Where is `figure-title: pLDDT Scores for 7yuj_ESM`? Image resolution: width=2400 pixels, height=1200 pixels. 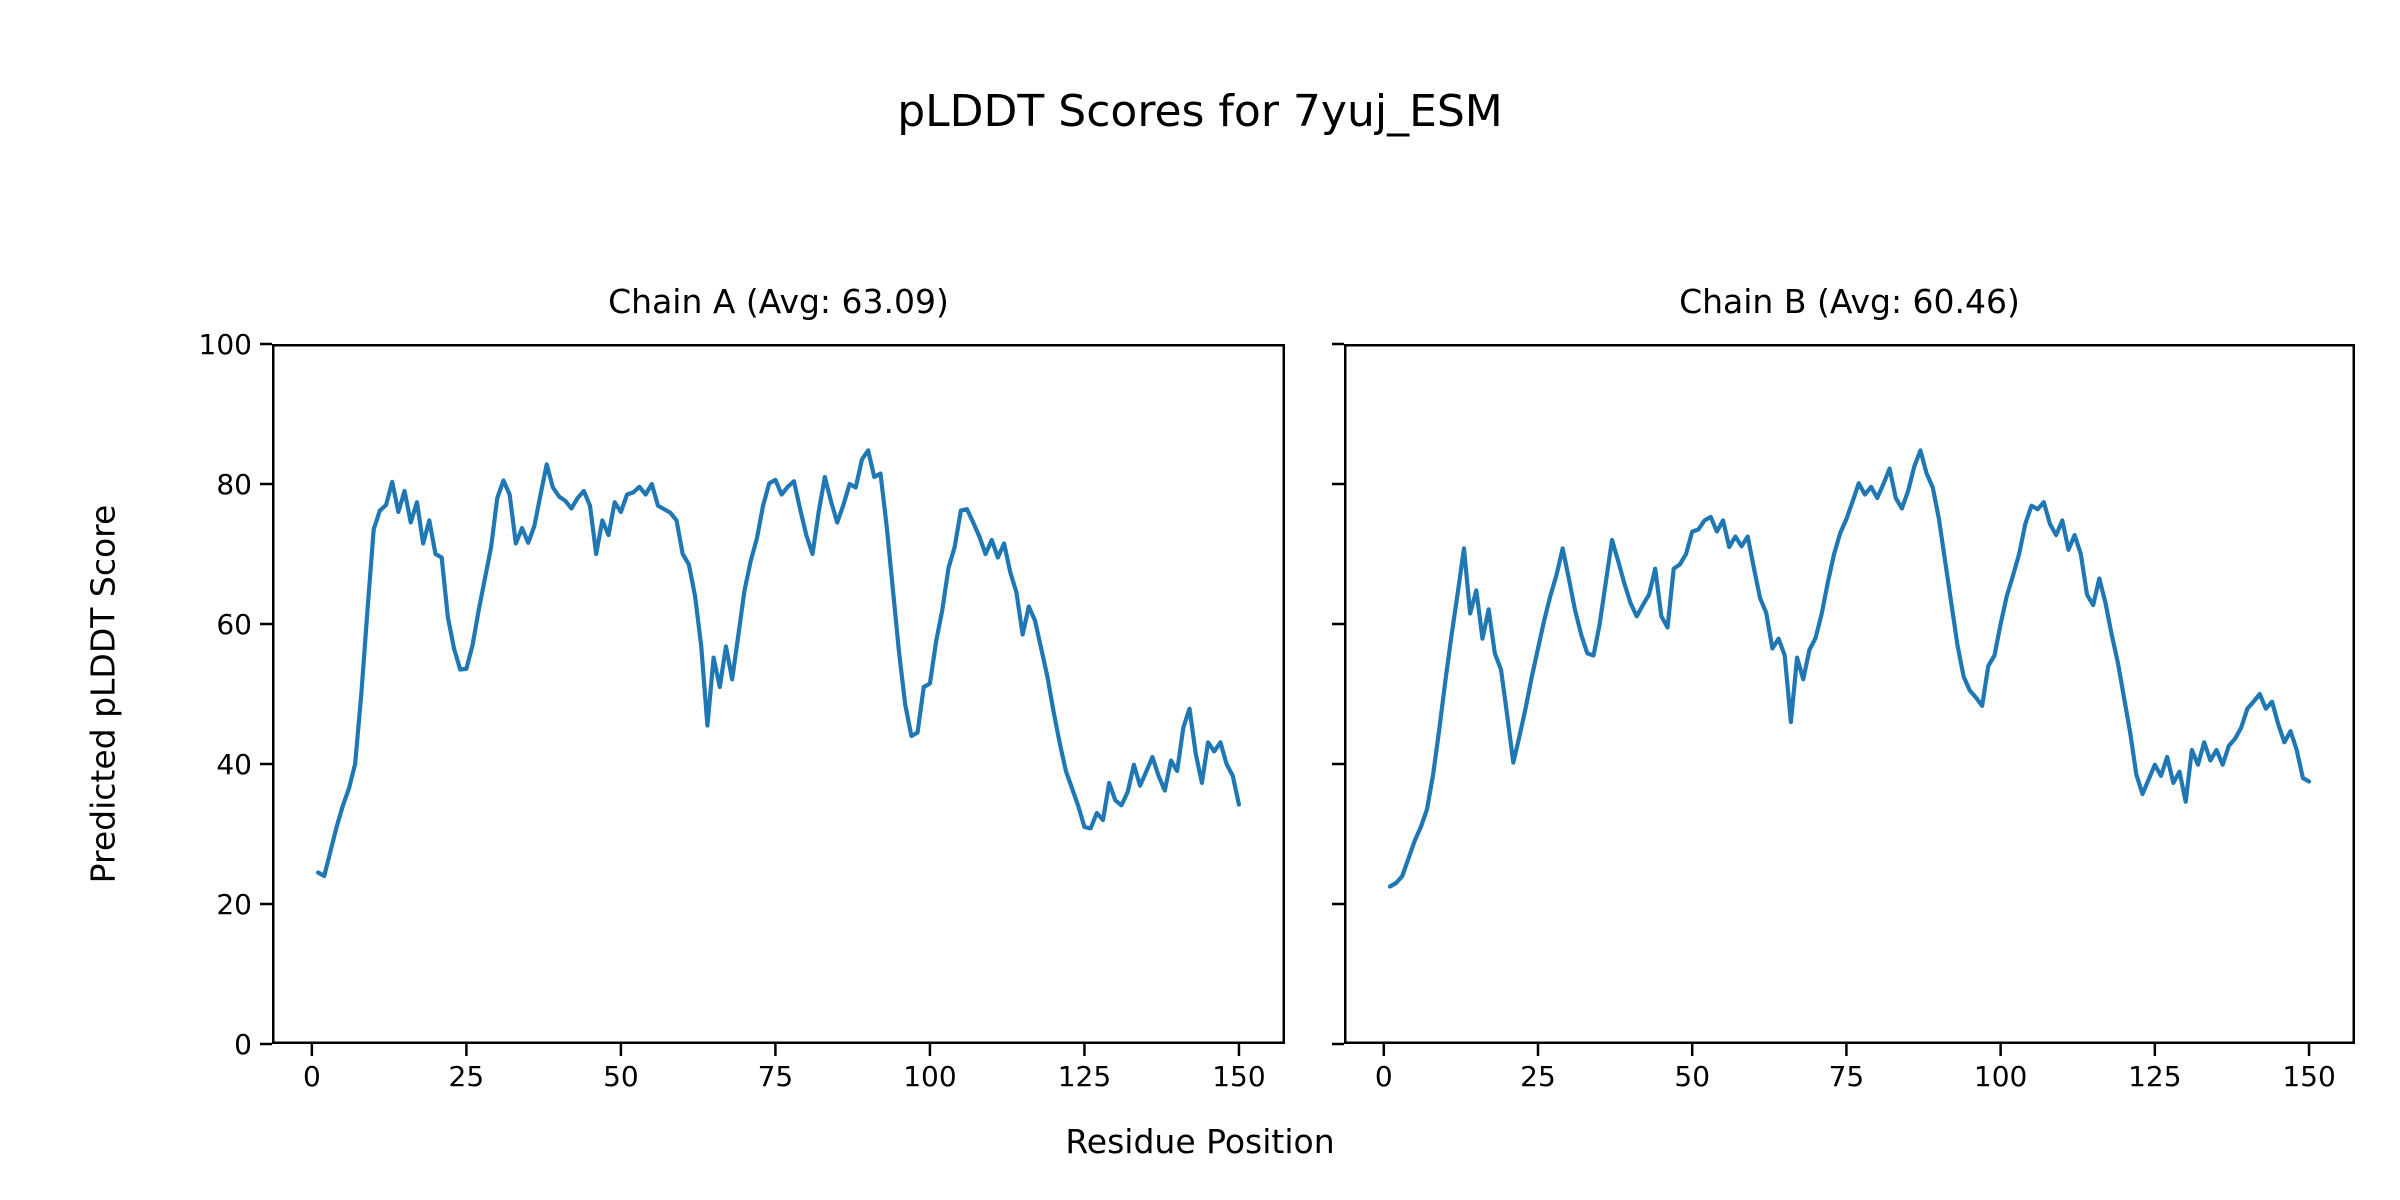 figure-title: pLDDT Scores for 7yuj_ESM is located at coordinates (1200, 111).